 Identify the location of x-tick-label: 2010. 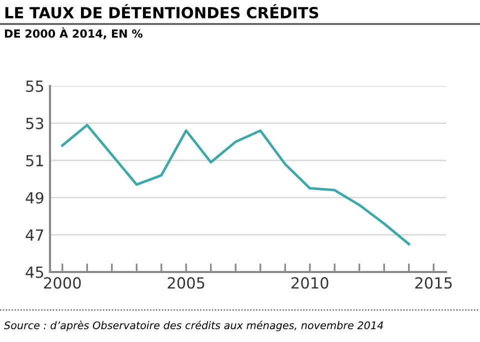
(310, 283).